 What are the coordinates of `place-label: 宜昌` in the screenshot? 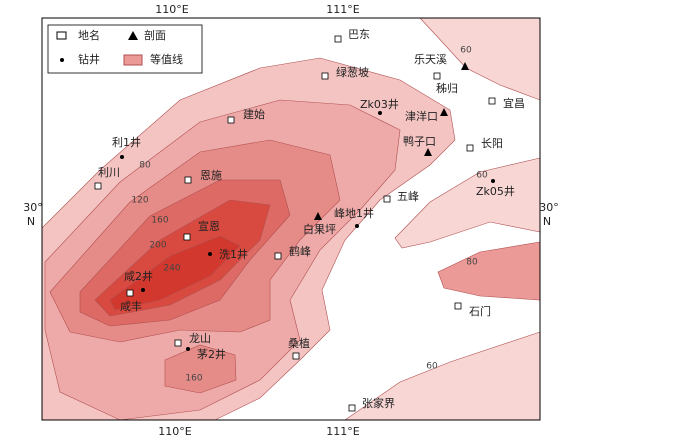 It's located at (514, 103).